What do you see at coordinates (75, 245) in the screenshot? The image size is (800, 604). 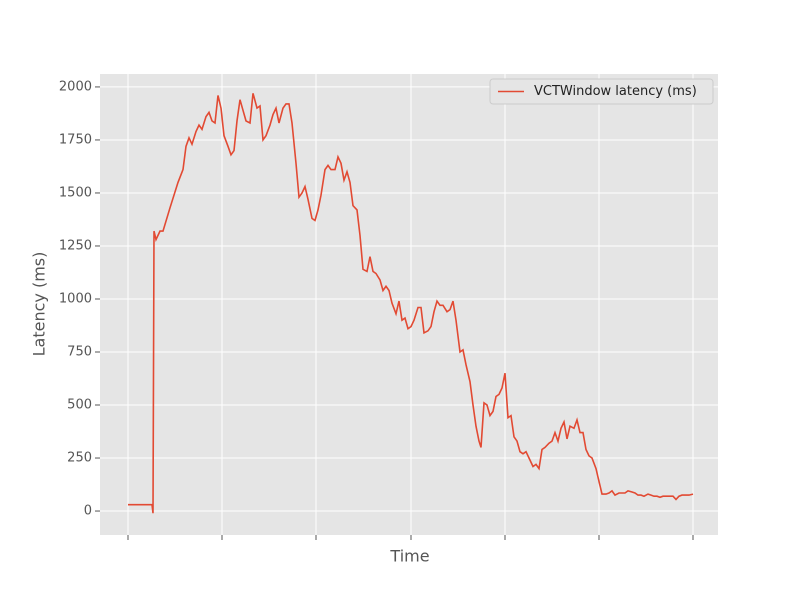 I see `y-tick-label: 1250` at bounding box center [75, 245].